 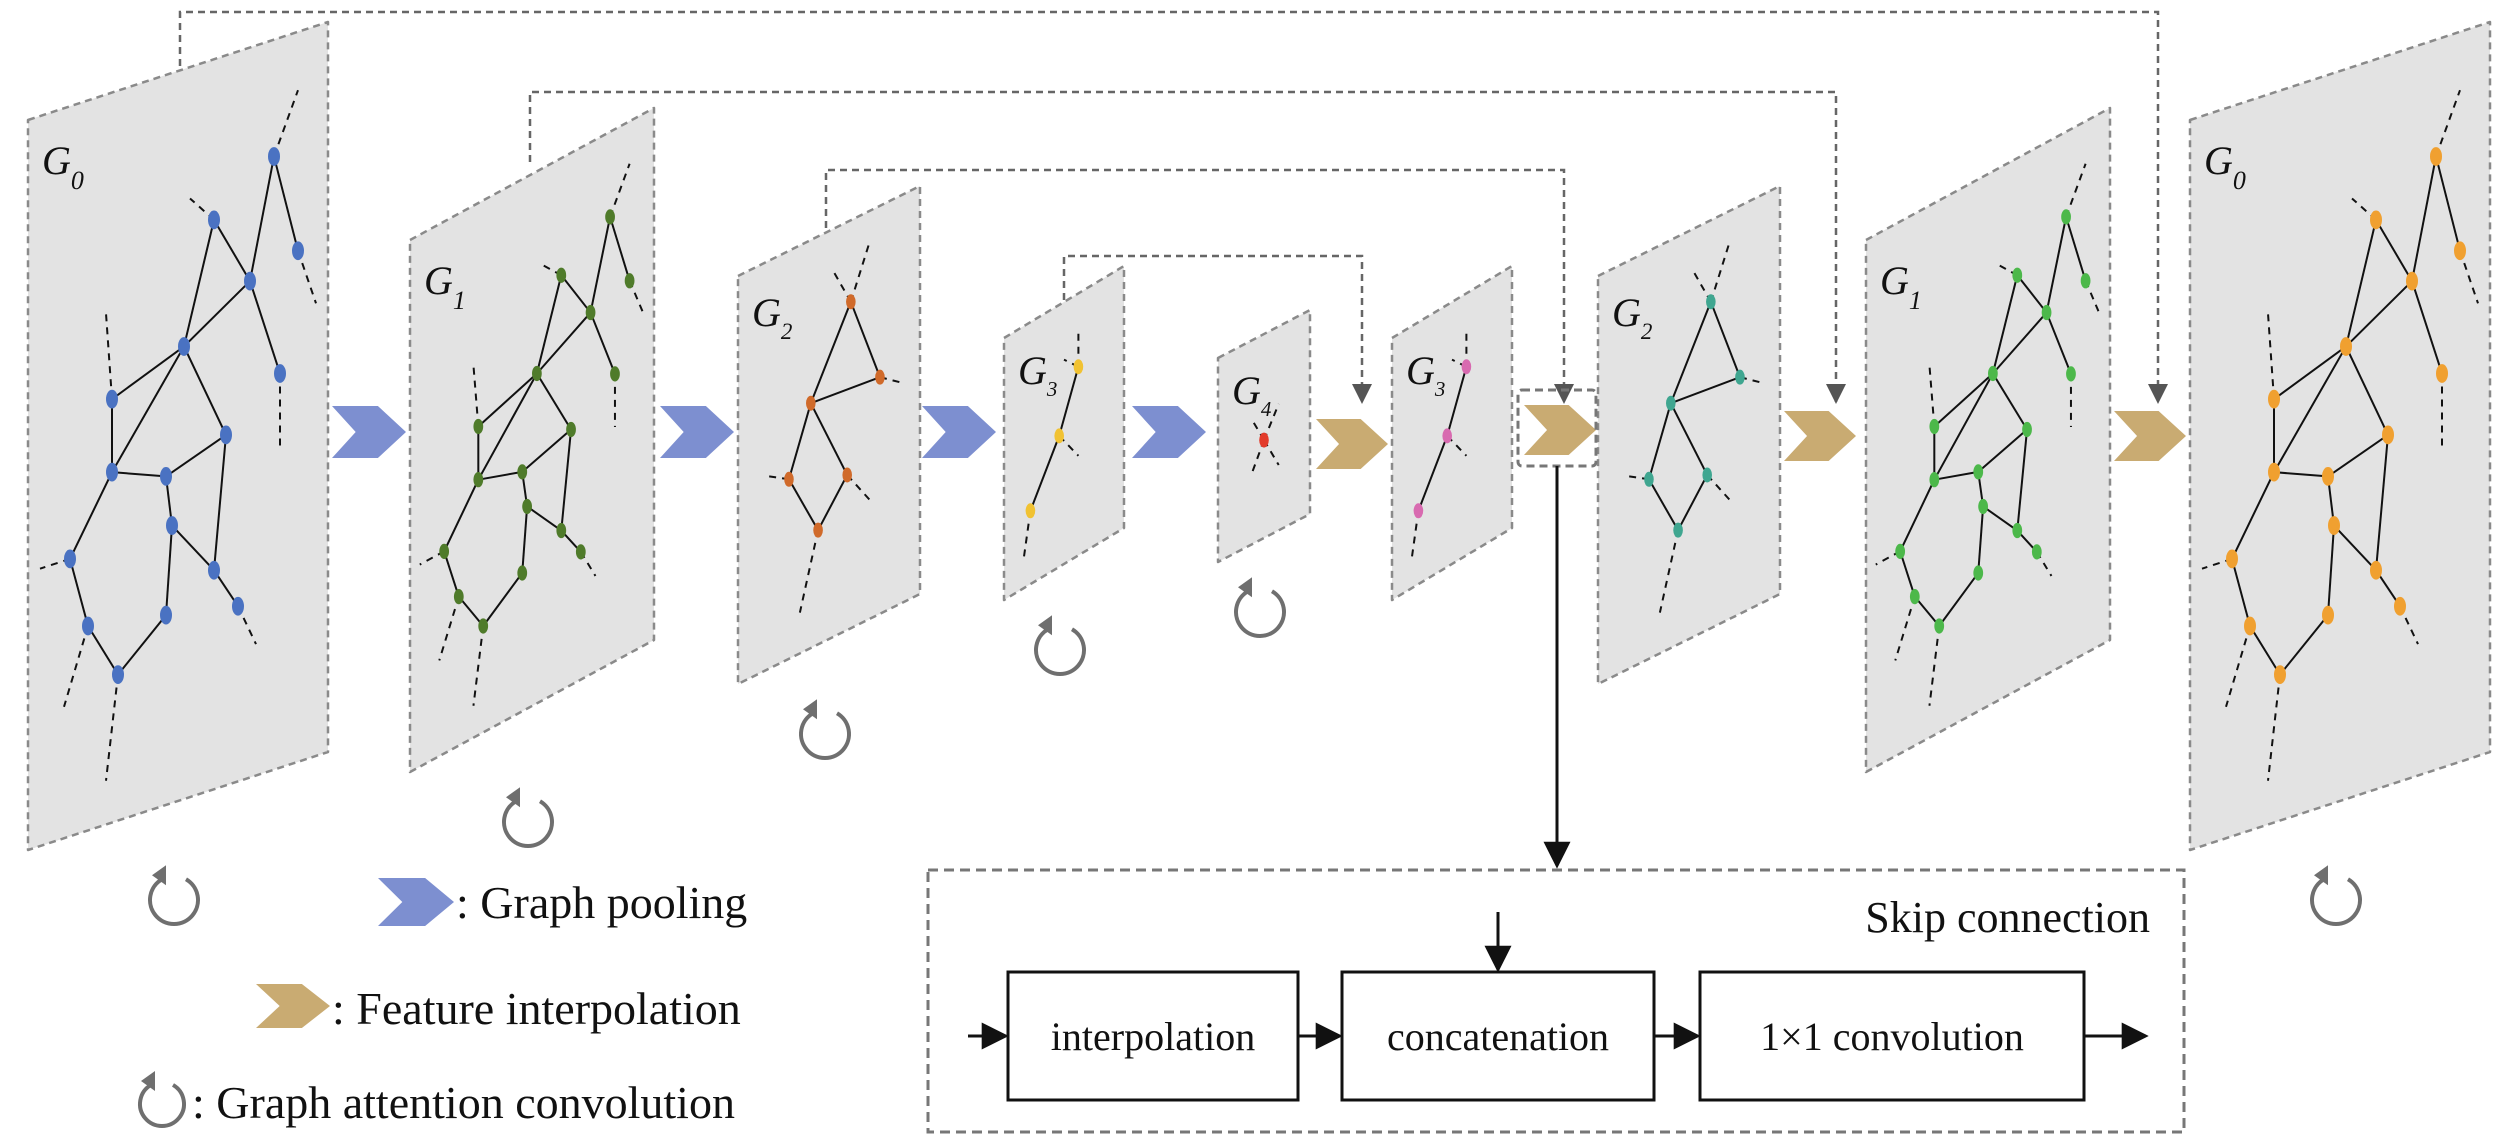 What do you see at coordinates (1153, 1036) in the screenshot?
I see `interpolation-label: interpolation` at bounding box center [1153, 1036].